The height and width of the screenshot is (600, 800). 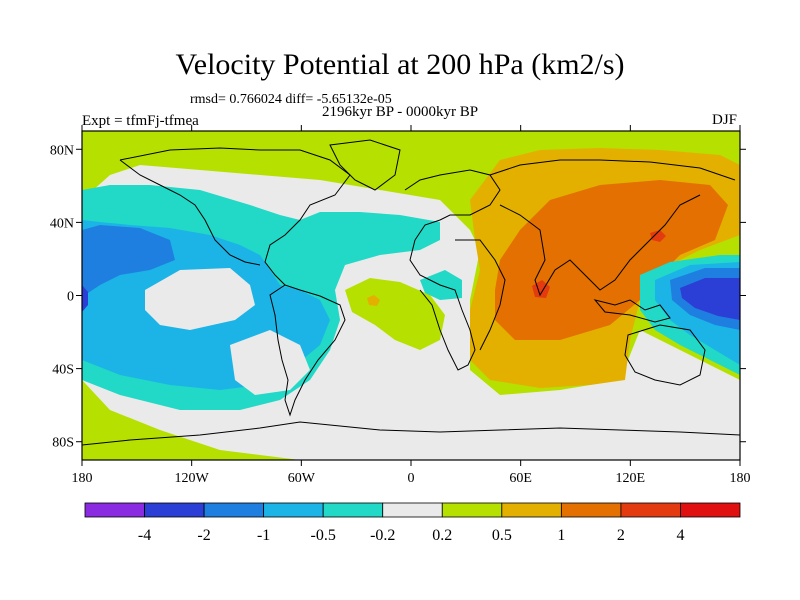 I want to click on rmsd-diff-stats: rmsd= 0.766024 diff= -5.65132e-05, so click(x=291, y=99).